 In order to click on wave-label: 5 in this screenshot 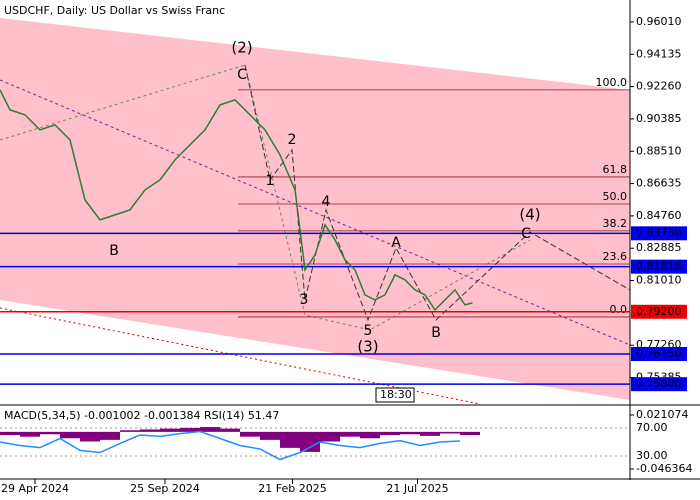, I will do `click(368, 331)`.